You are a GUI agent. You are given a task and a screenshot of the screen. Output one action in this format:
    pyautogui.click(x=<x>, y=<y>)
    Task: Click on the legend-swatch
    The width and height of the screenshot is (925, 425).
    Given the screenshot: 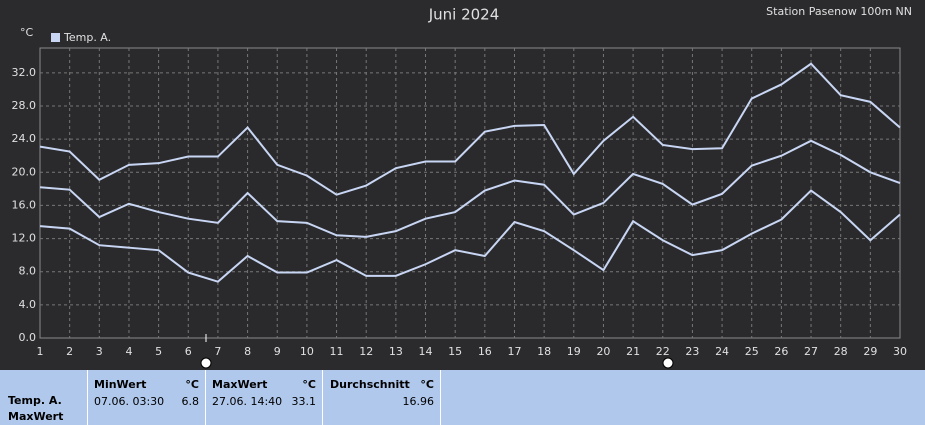 What is the action you would take?
    pyautogui.click(x=55, y=37)
    